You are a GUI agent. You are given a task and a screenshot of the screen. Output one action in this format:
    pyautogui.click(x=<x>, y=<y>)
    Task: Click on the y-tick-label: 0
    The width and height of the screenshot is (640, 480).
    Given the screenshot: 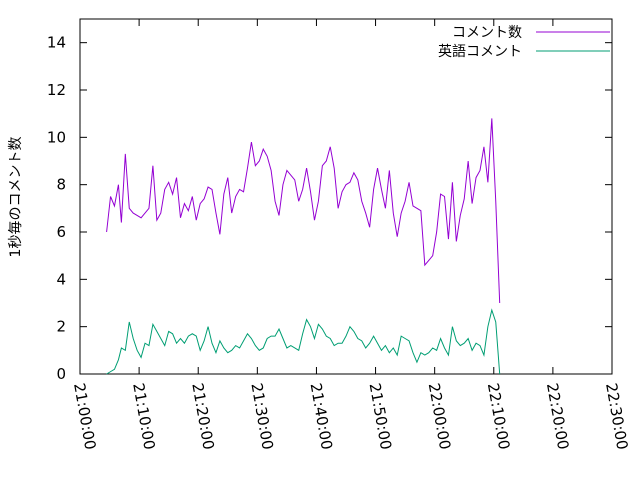 What is the action you would take?
    pyautogui.click(x=61, y=374)
    